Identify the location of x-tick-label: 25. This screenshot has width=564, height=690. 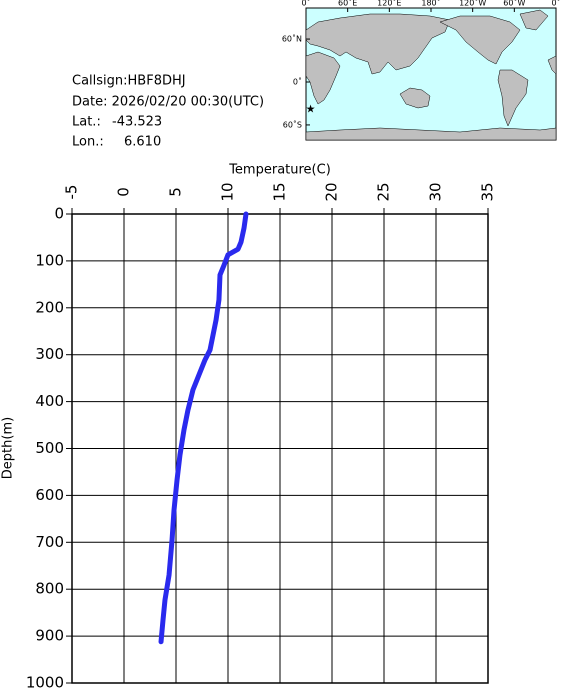
(384, 191).